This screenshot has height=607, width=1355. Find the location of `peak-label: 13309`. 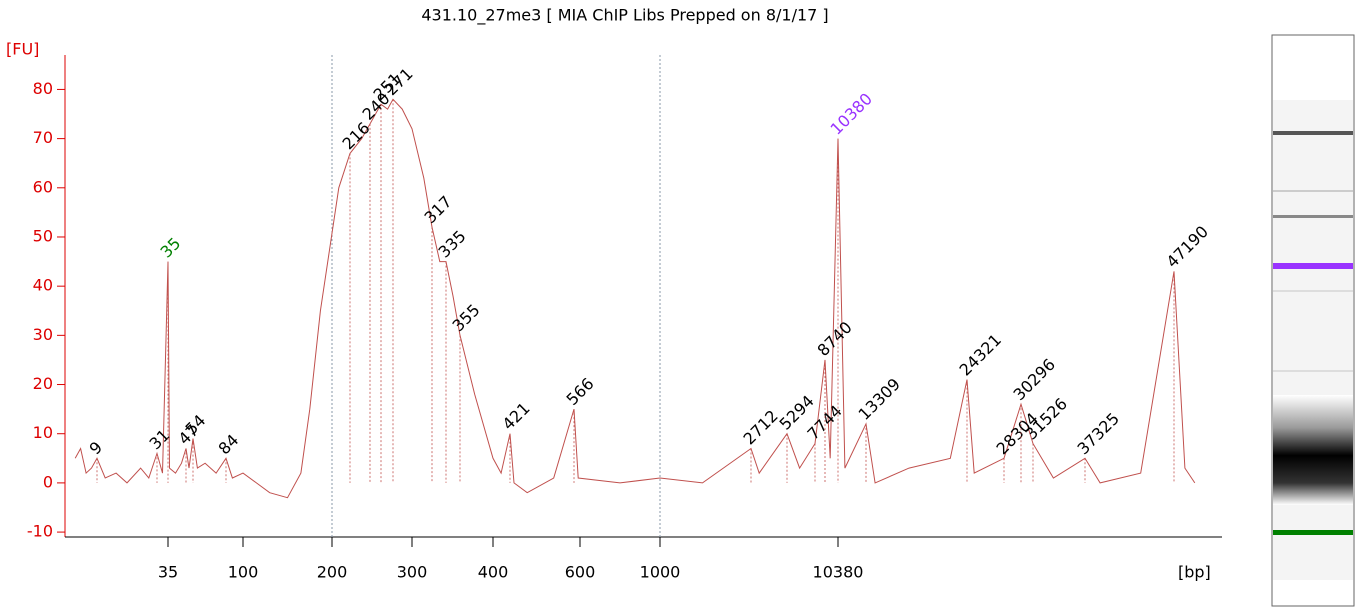

peak-label: 13309 is located at coordinates (879, 398).